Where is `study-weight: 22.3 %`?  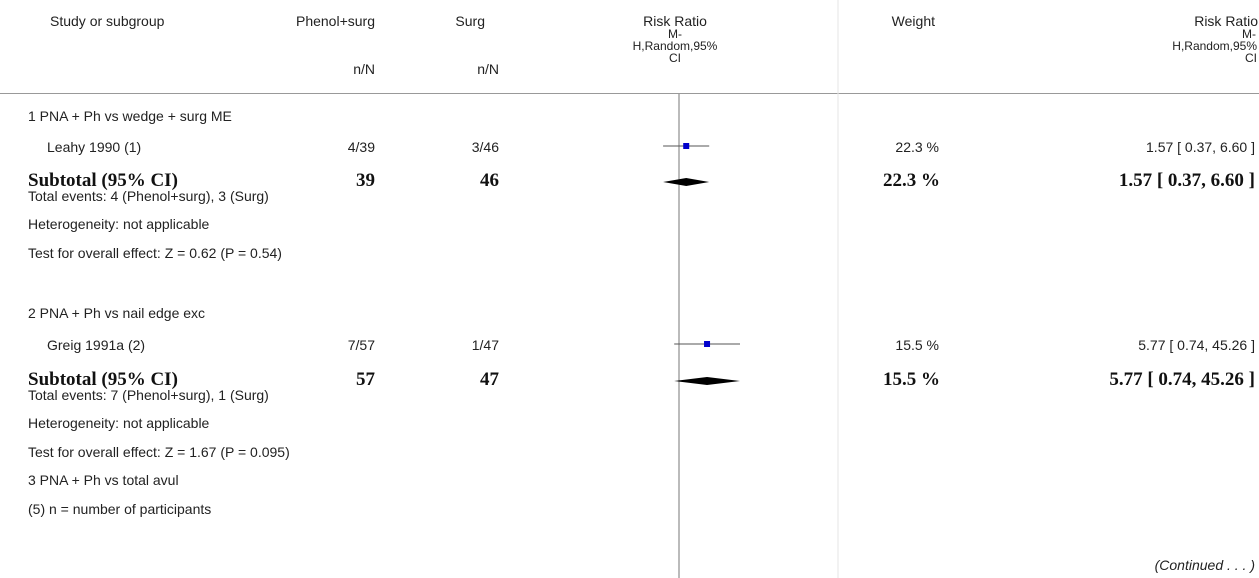 study-weight: 22.3 % is located at coordinates (917, 147).